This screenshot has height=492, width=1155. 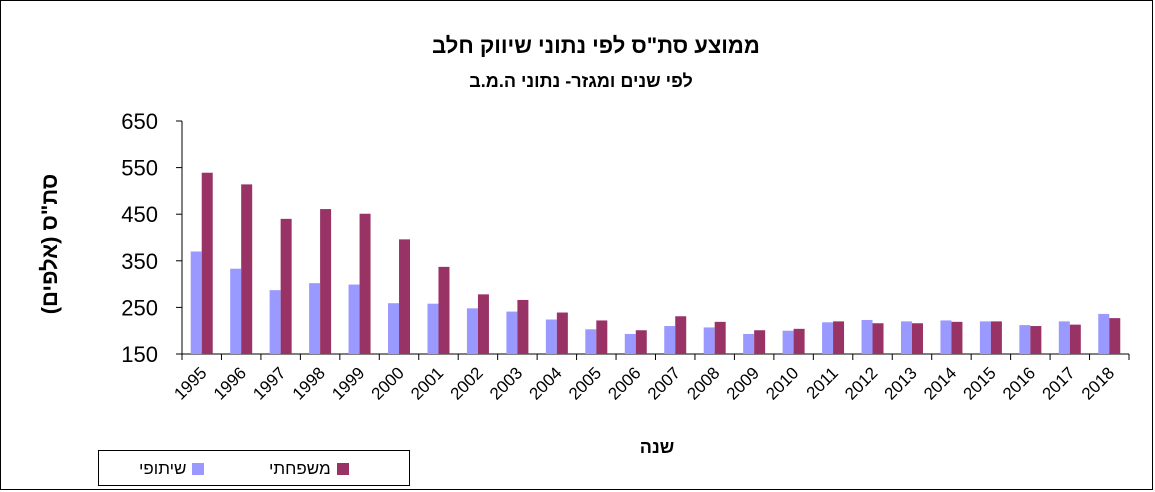 I want to click on y-axis-label: סת"ס (אלפים), so click(x=49, y=244).